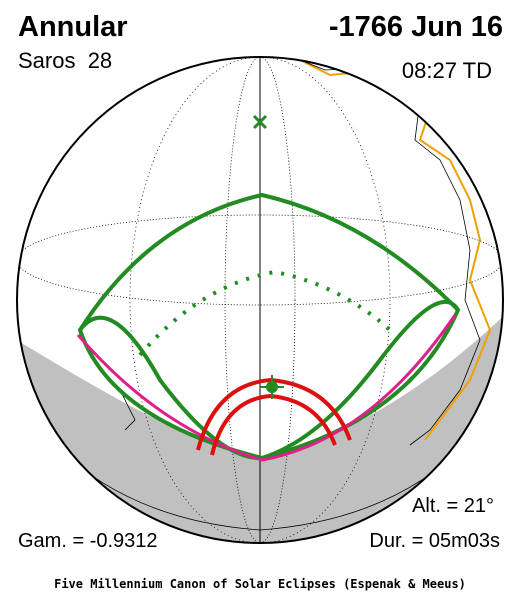 Image resolution: width=520 pixels, height=600 pixels. I want to click on eclipse-type: Annular, so click(73, 27).